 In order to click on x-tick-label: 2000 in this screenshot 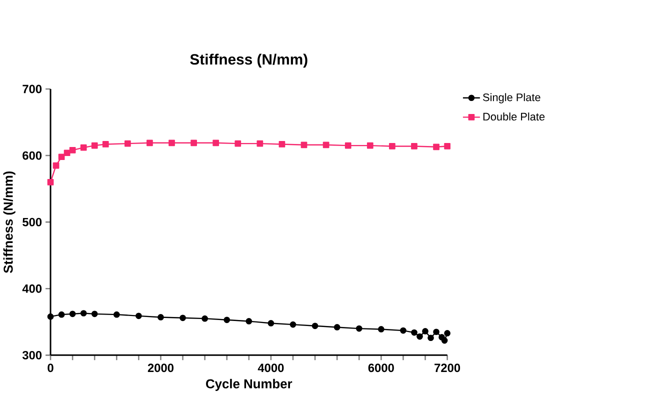, I will do `click(161, 368)`.